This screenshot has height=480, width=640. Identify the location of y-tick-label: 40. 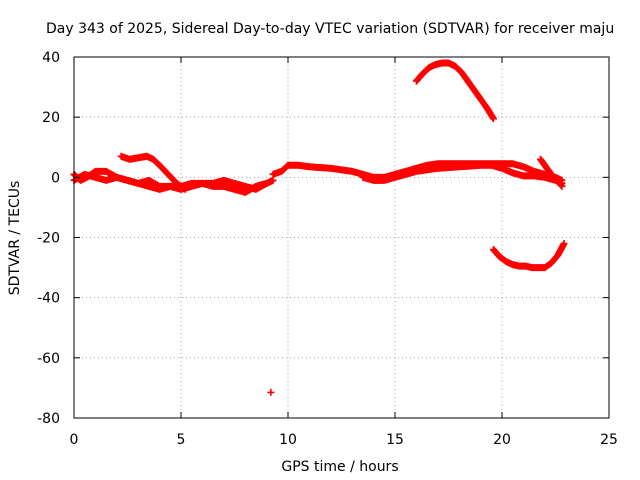
(51, 58).